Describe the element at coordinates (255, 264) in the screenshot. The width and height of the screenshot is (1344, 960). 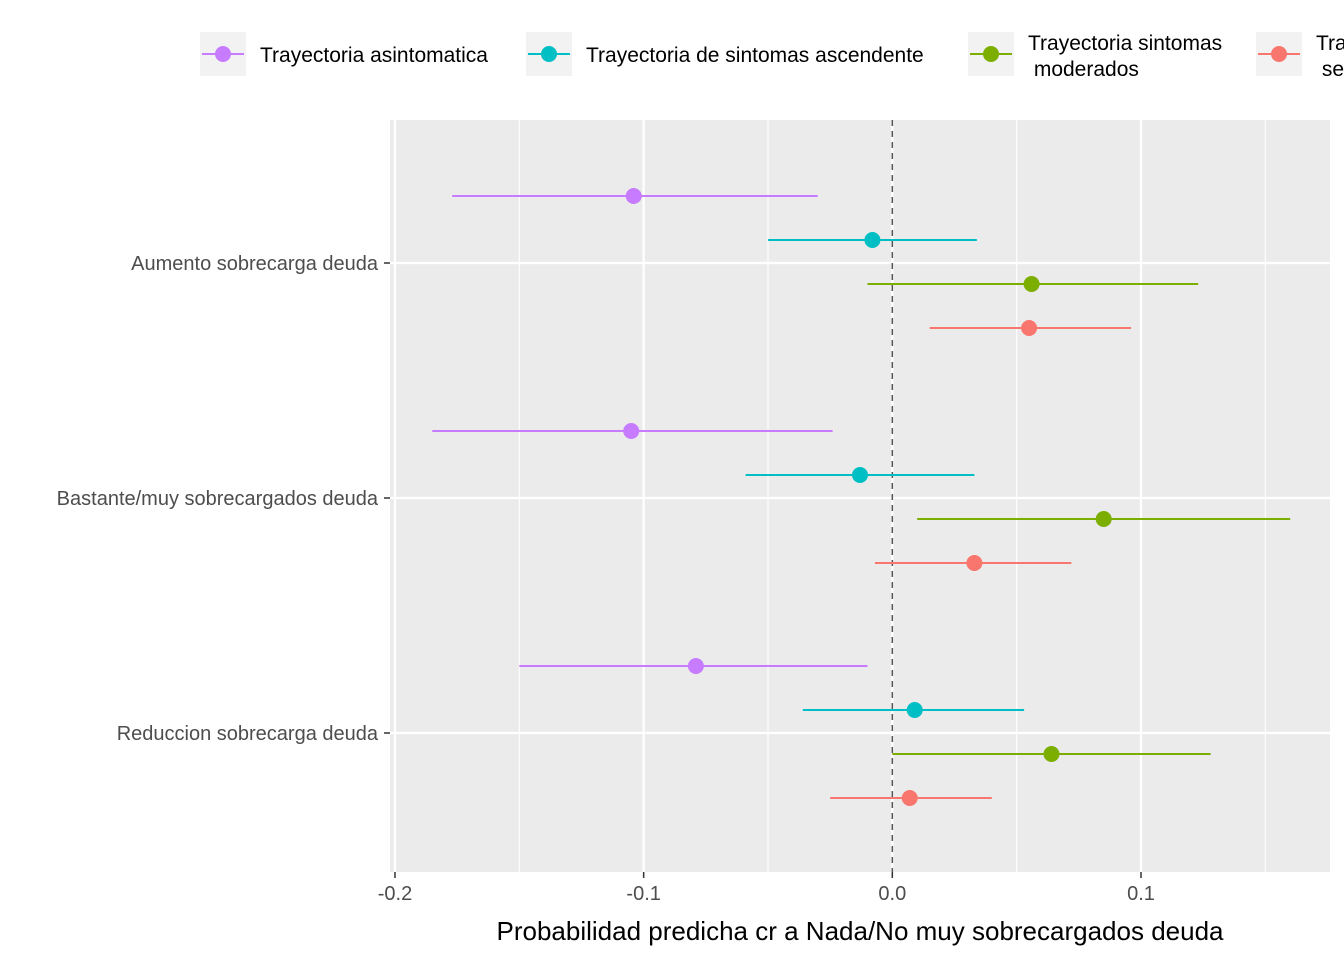
I see `y-tick-label: Aumento sobrecarga deuda` at that location.